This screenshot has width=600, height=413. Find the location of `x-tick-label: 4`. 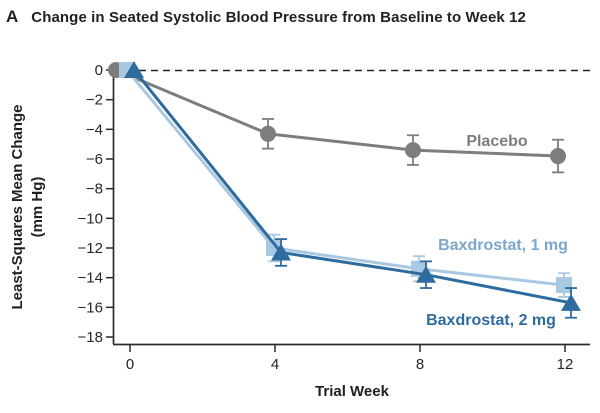

x-tick-label: 4 is located at coordinates (275, 364).